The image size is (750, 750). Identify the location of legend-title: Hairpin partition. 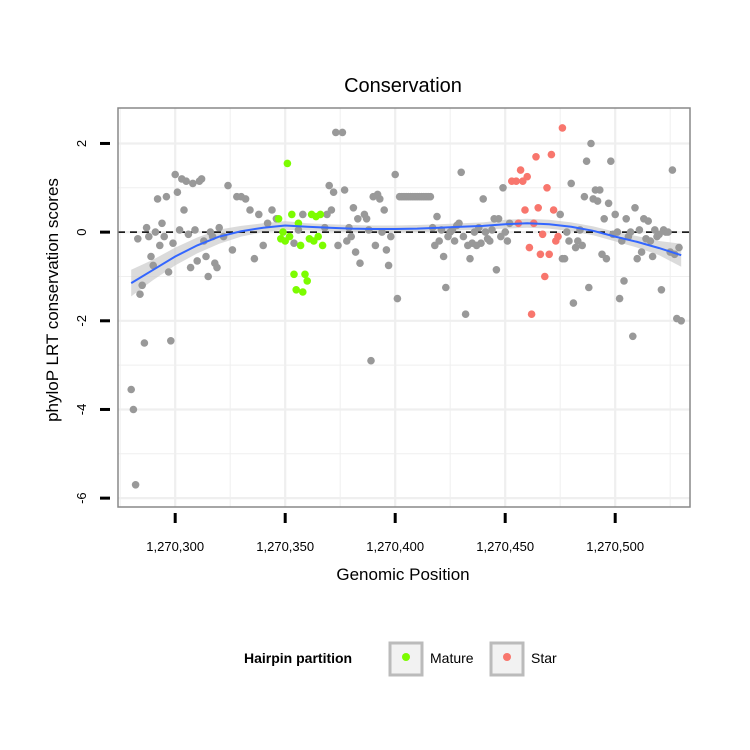
(298, 658).